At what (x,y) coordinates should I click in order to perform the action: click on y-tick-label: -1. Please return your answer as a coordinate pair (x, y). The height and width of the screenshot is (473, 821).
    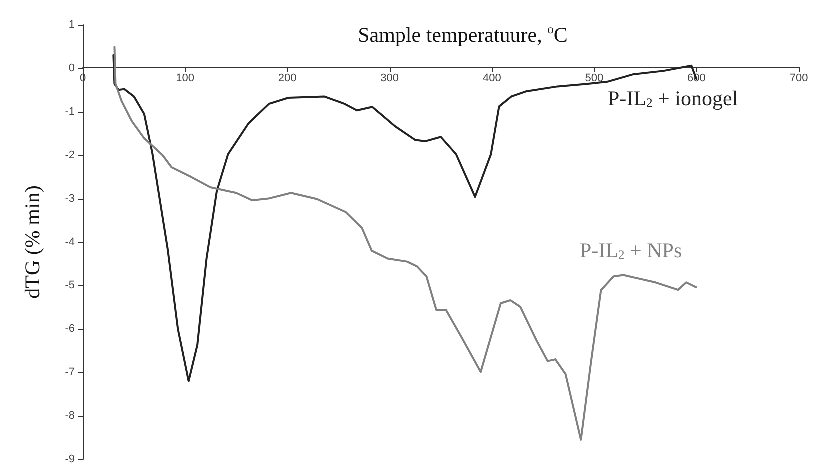
    Looking at the image, I should click on (70, 112).